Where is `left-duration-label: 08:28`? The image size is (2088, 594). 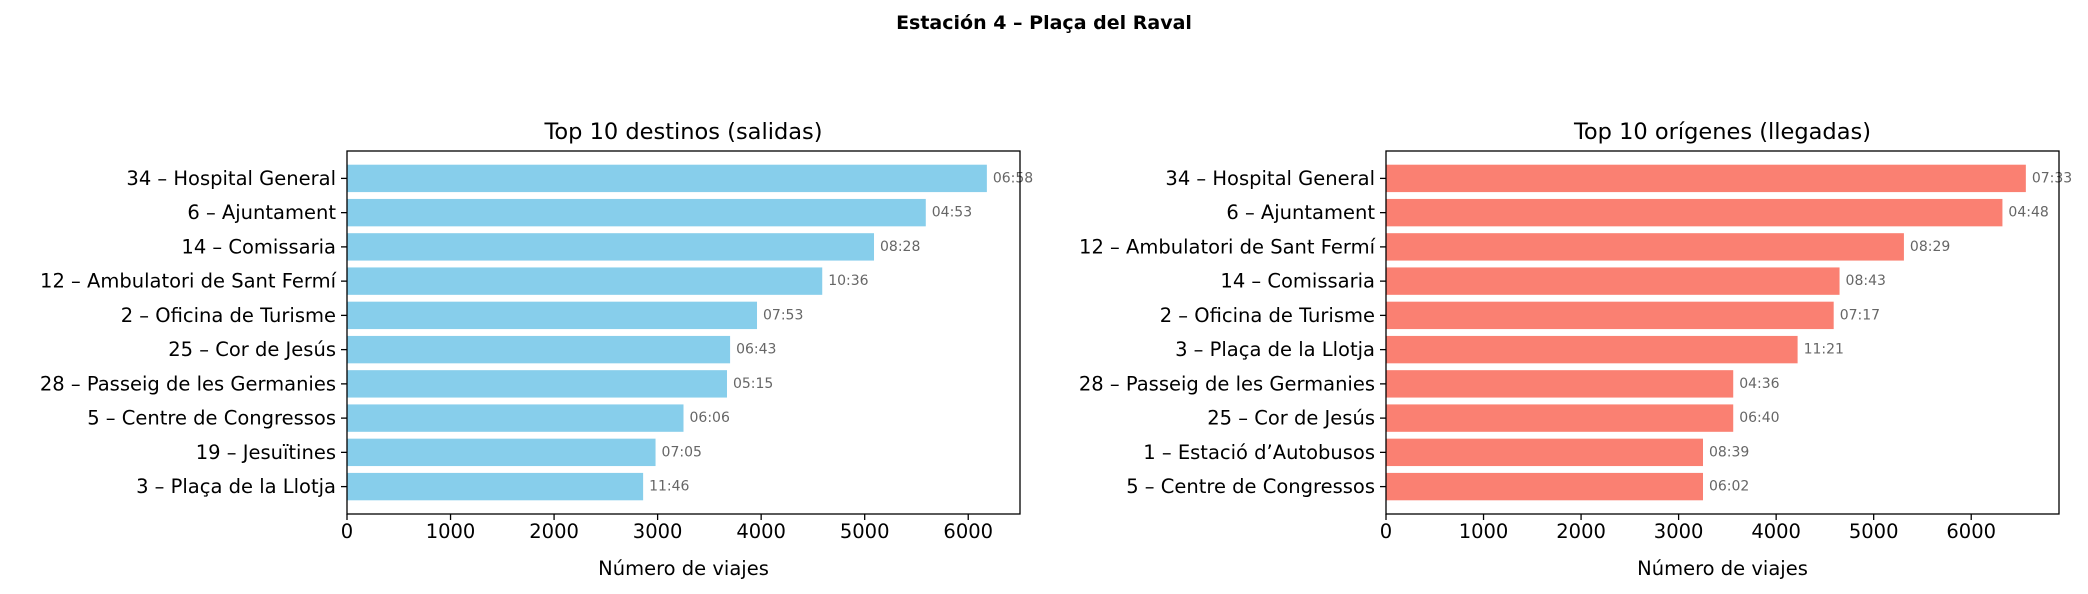
left-duration-label: 08:28 is located at coordinates (900, 247).